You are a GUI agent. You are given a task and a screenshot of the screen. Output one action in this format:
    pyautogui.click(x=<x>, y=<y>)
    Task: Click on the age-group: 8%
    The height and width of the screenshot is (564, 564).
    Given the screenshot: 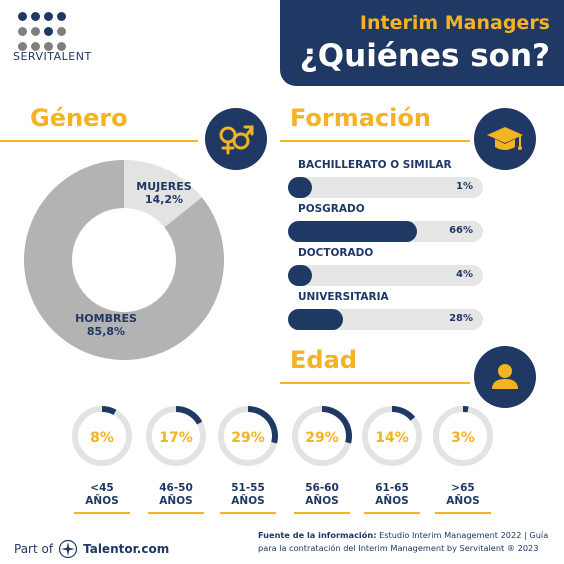 What is the action you would take?
    pyautogui.click(x=102, y=438)
    